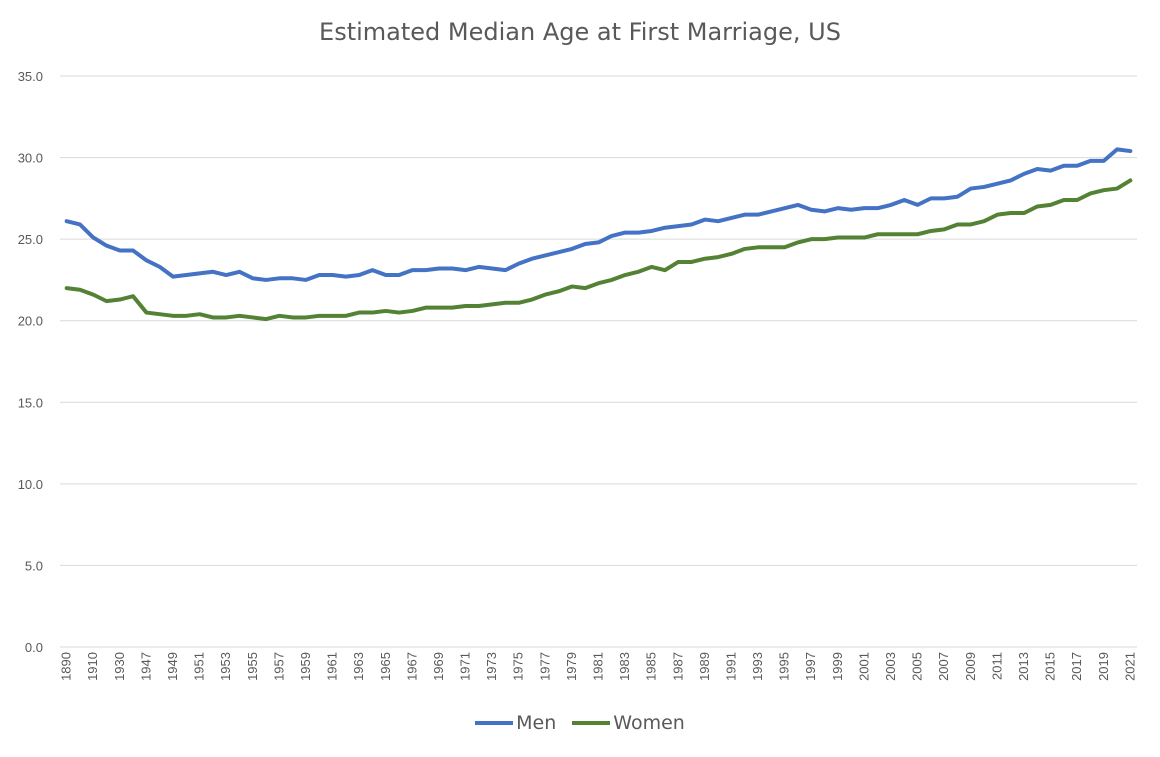  Describe the element at coordinates (863, 666) in the screenshot. I see `x-tick-label: 2001` at that location.